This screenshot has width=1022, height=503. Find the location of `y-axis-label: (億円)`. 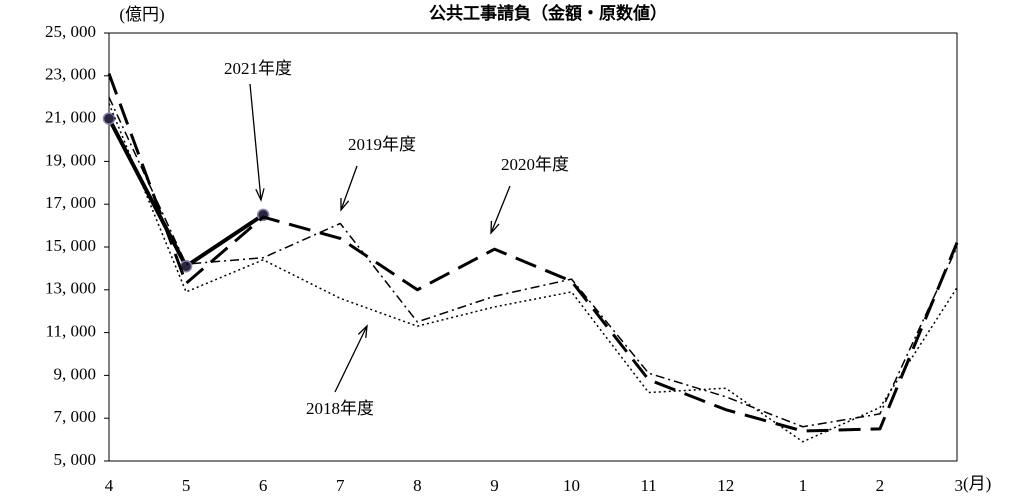

y-axis-label: (億円) is located at coordinates (141, 14).